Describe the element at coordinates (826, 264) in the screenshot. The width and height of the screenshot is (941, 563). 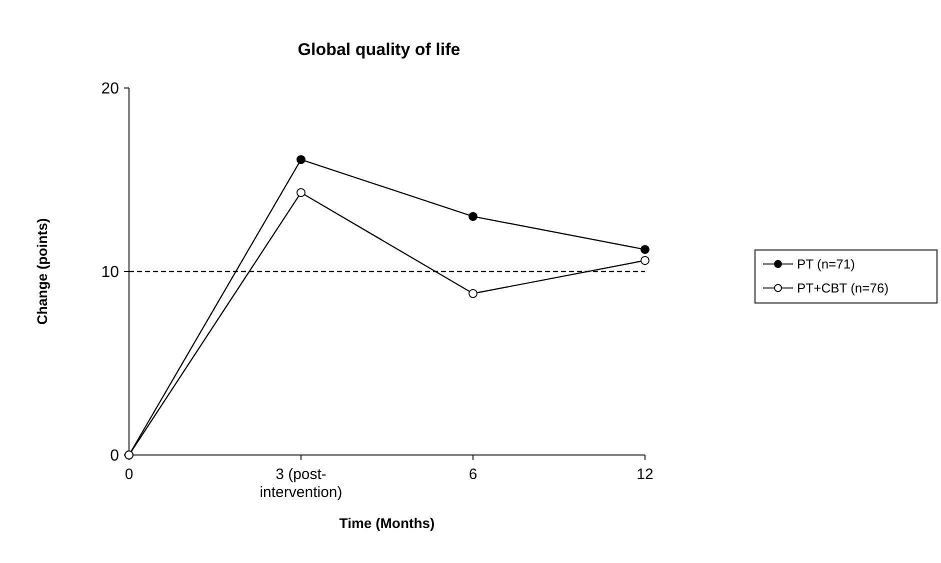
I see `legend-label: PT (n=71)` at that location.